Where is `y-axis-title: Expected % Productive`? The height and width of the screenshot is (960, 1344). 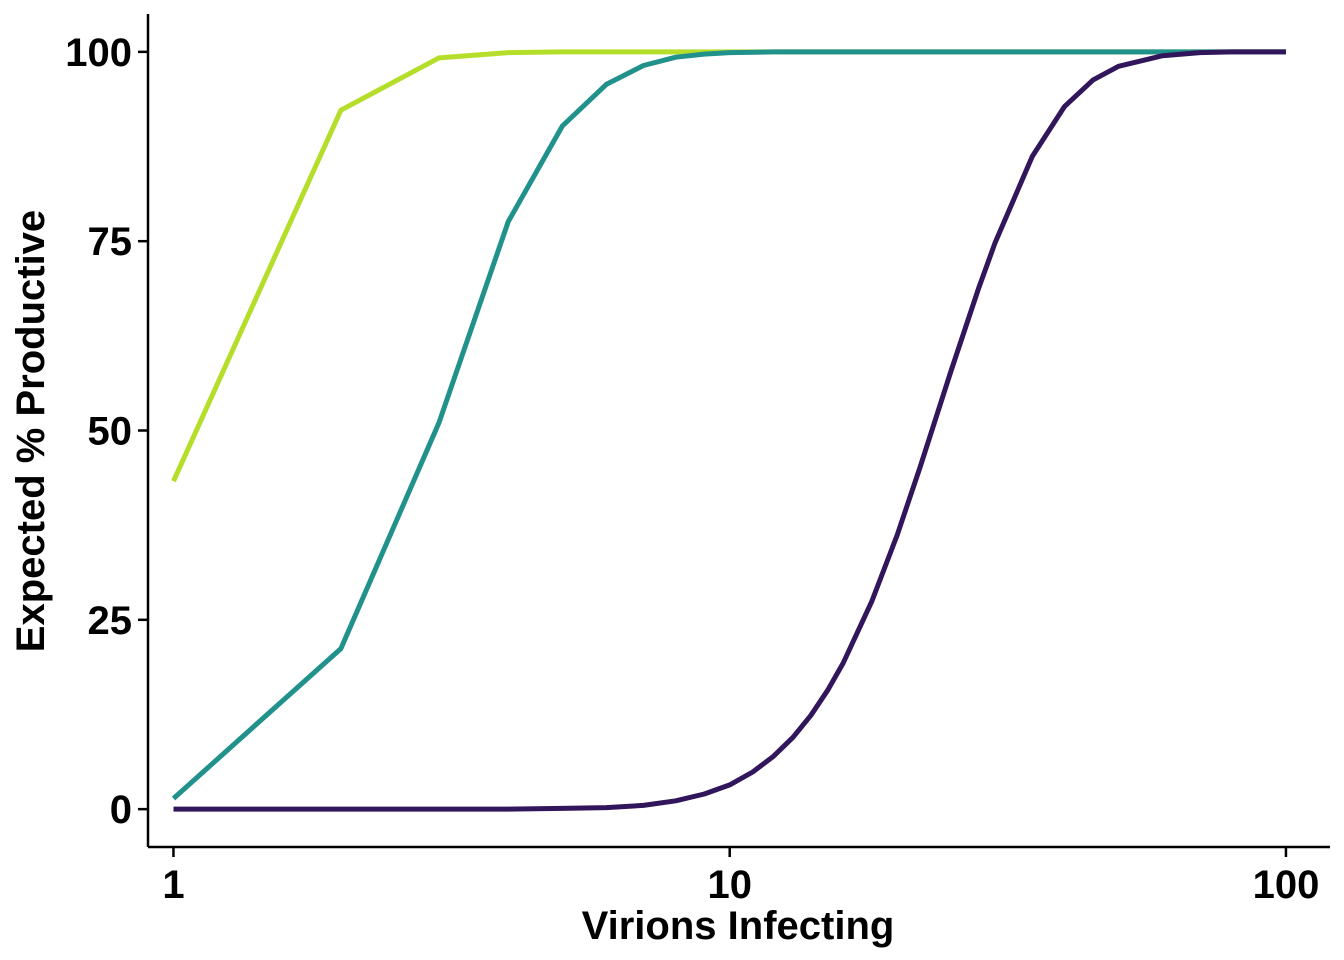
y-axis-title: Expected % Productive is located at coordinates (31, 431).